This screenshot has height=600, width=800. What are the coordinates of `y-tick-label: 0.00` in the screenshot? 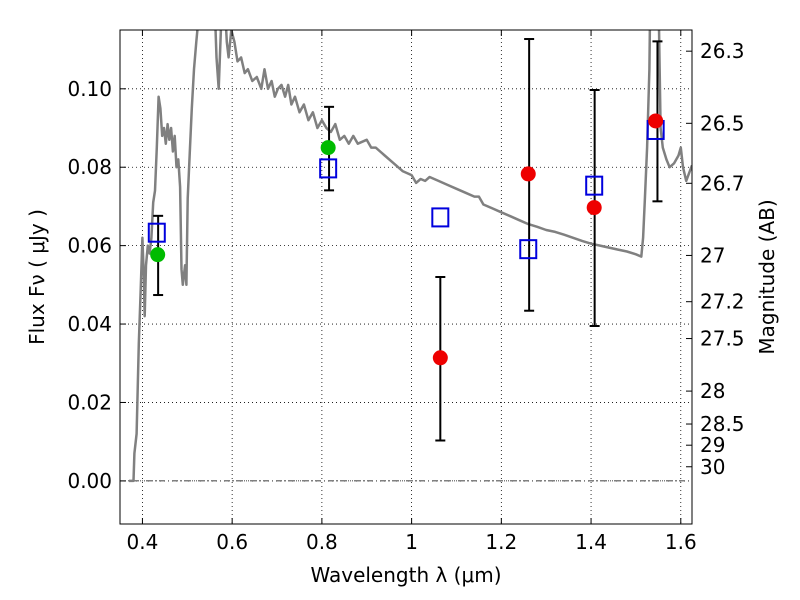 It's located at (89, 481).